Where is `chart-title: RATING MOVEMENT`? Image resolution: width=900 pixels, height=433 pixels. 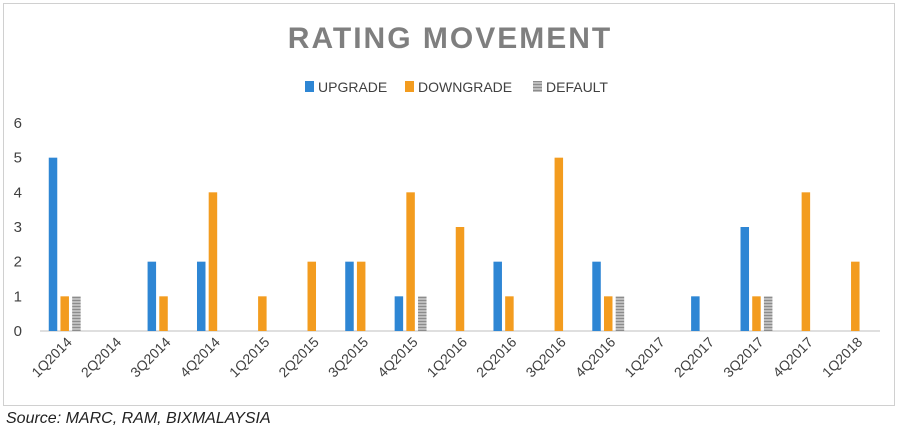 chart-title: RATING MOVEMENT is located at coordinates (450, 38).